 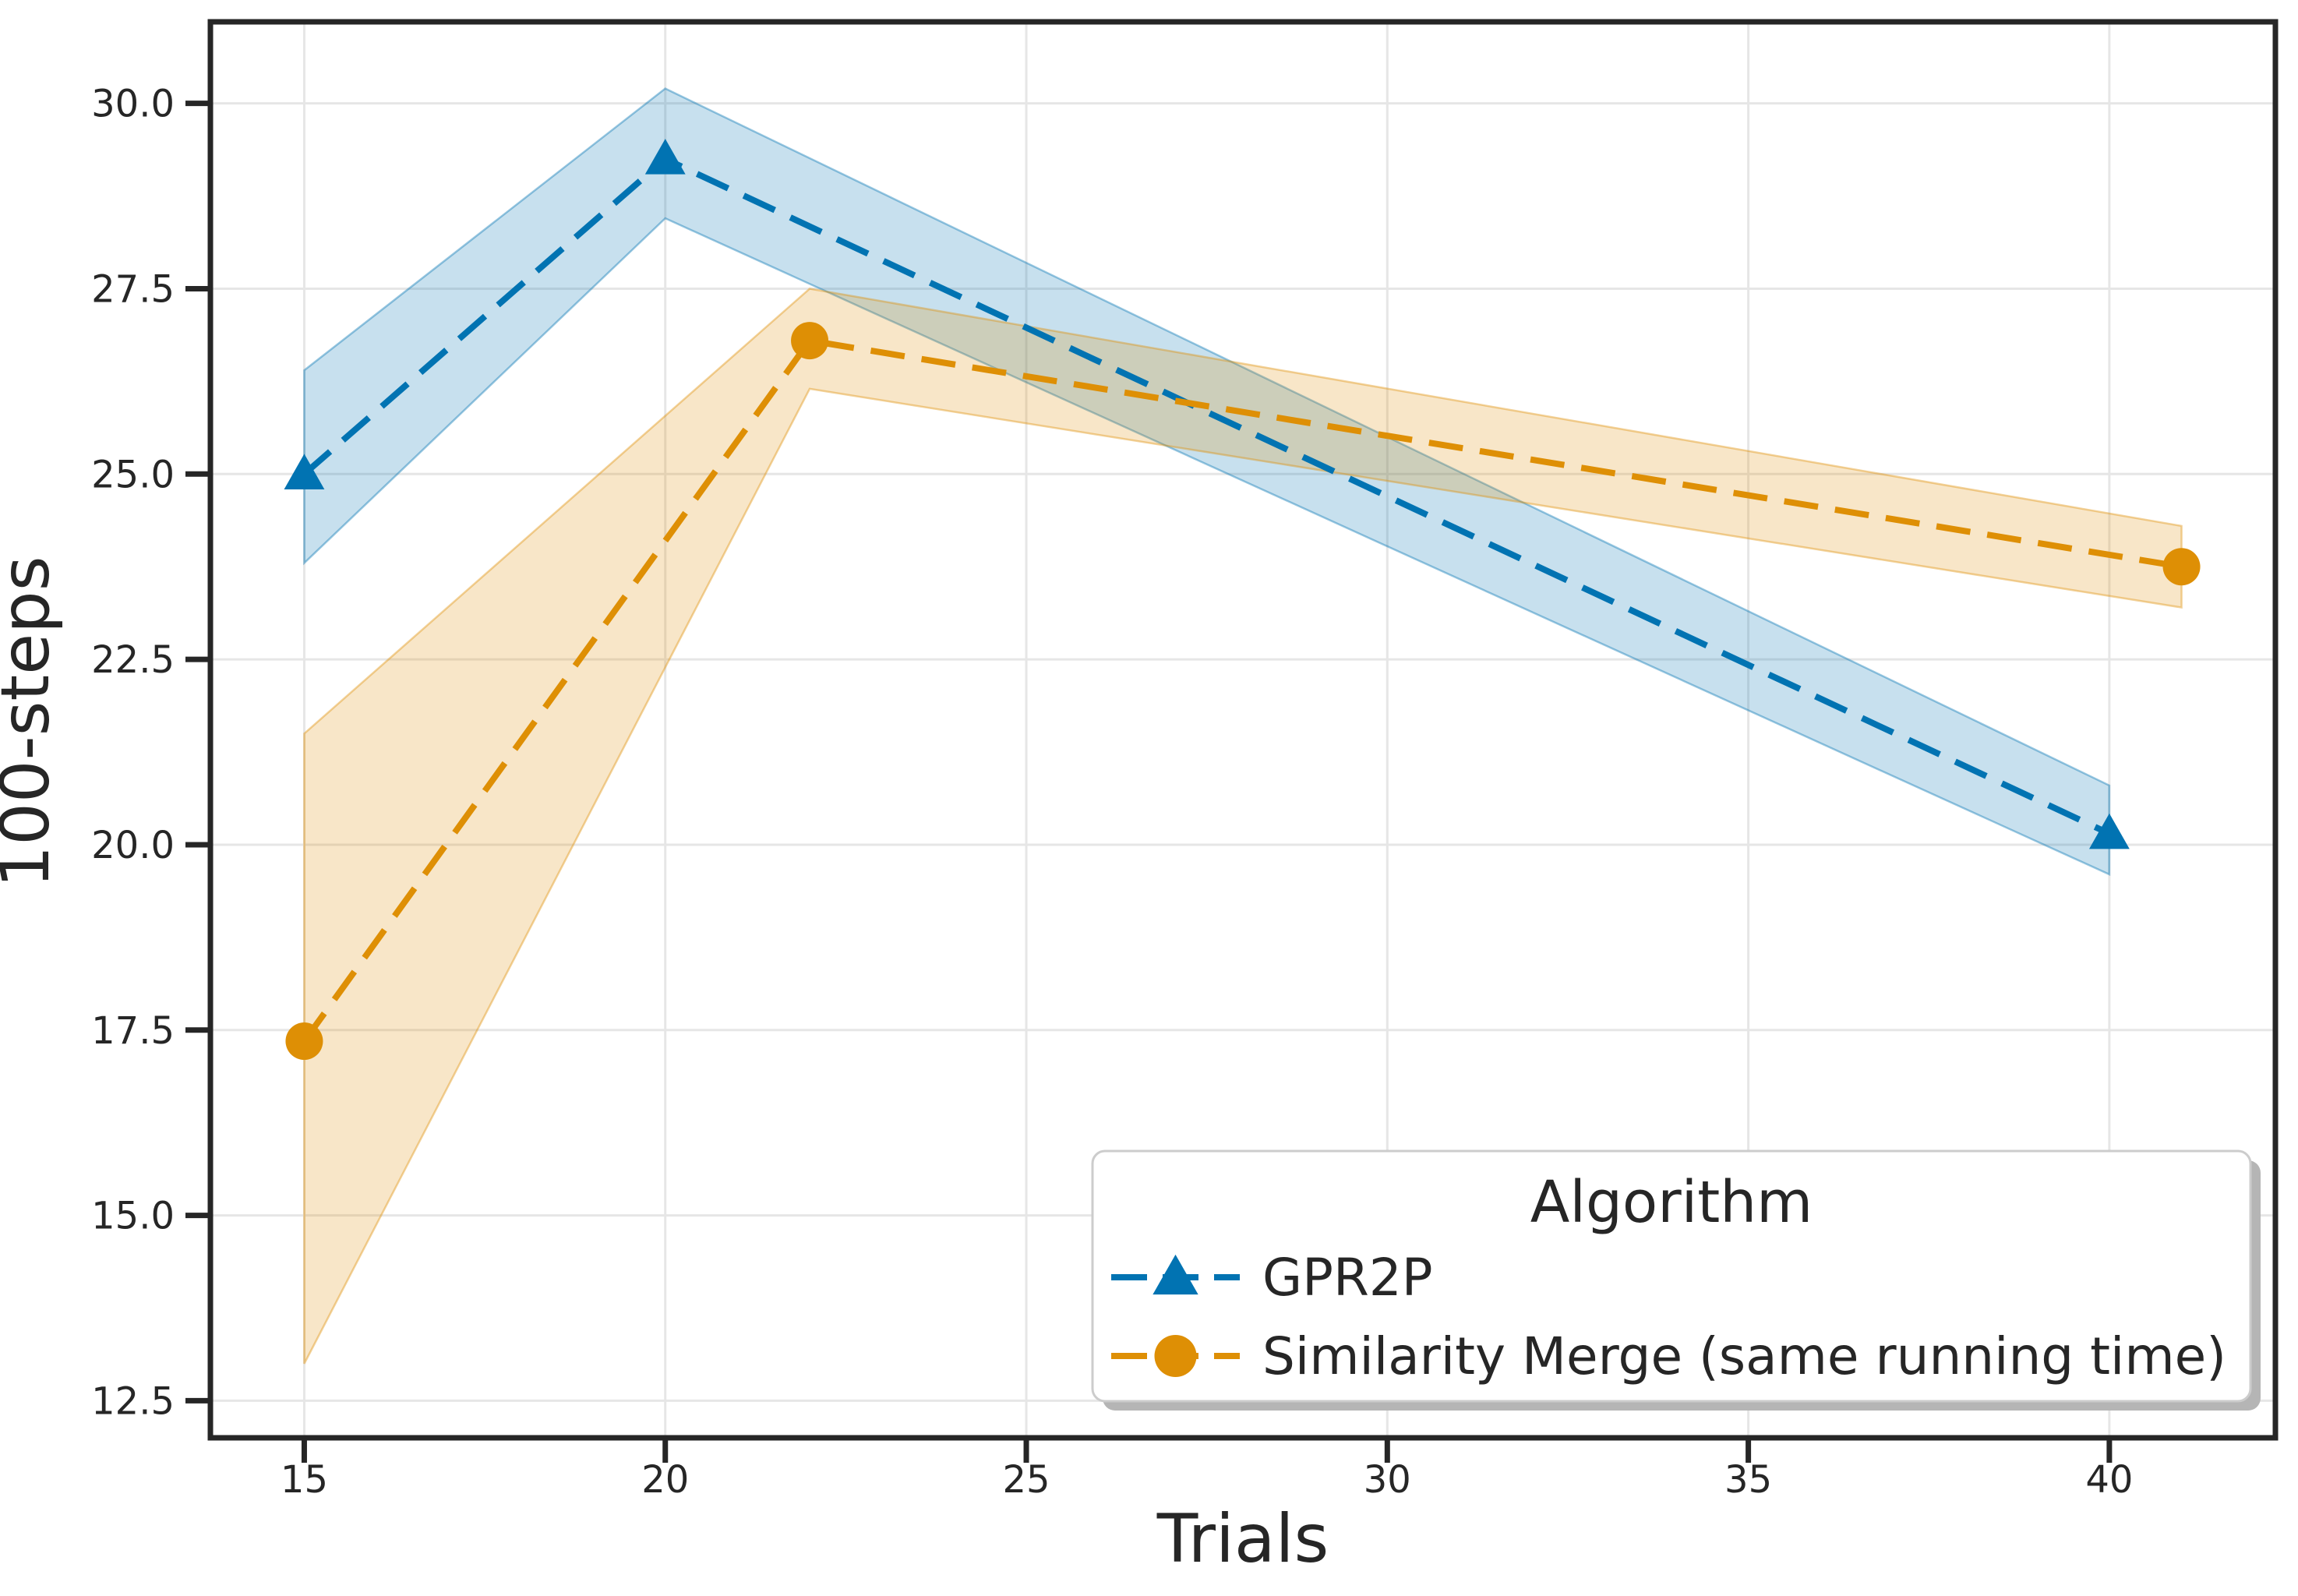 I want to click on y-tick-label-22.5: 22.5, so click(x=133, y=660).